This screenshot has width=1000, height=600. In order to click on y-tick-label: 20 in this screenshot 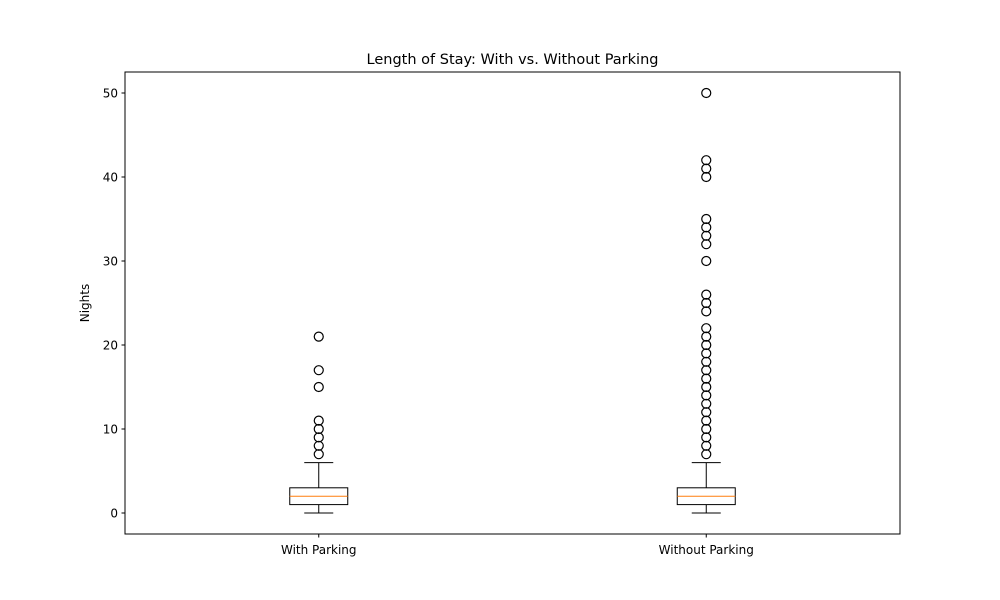, I will do `click(110, 345)`.